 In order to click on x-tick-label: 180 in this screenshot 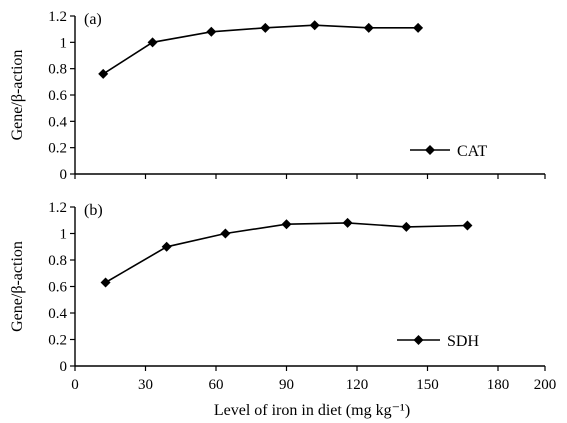, I will do `click(498, 385)`.